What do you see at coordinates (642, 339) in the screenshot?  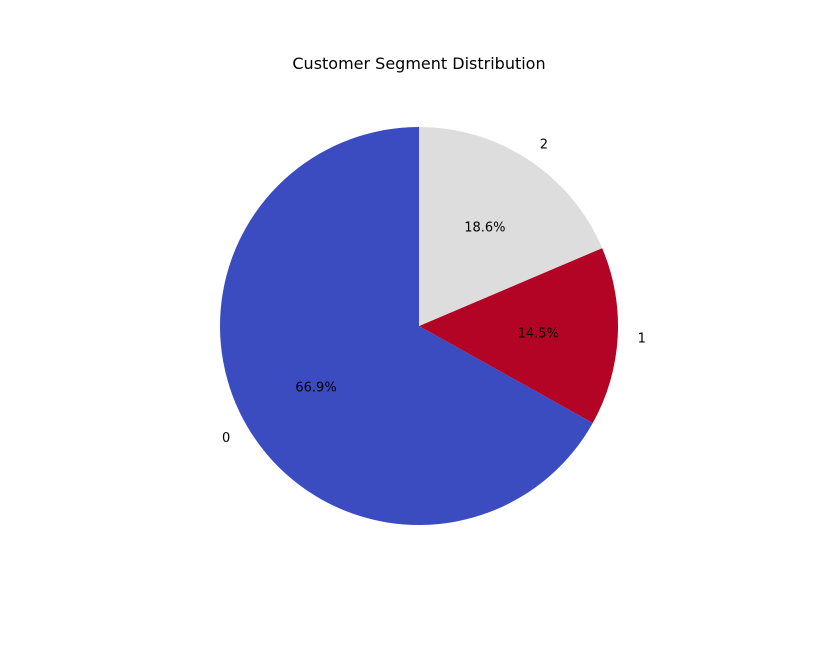 I see `pie-slice-label-1: 1` at bounding box center [642, 339].